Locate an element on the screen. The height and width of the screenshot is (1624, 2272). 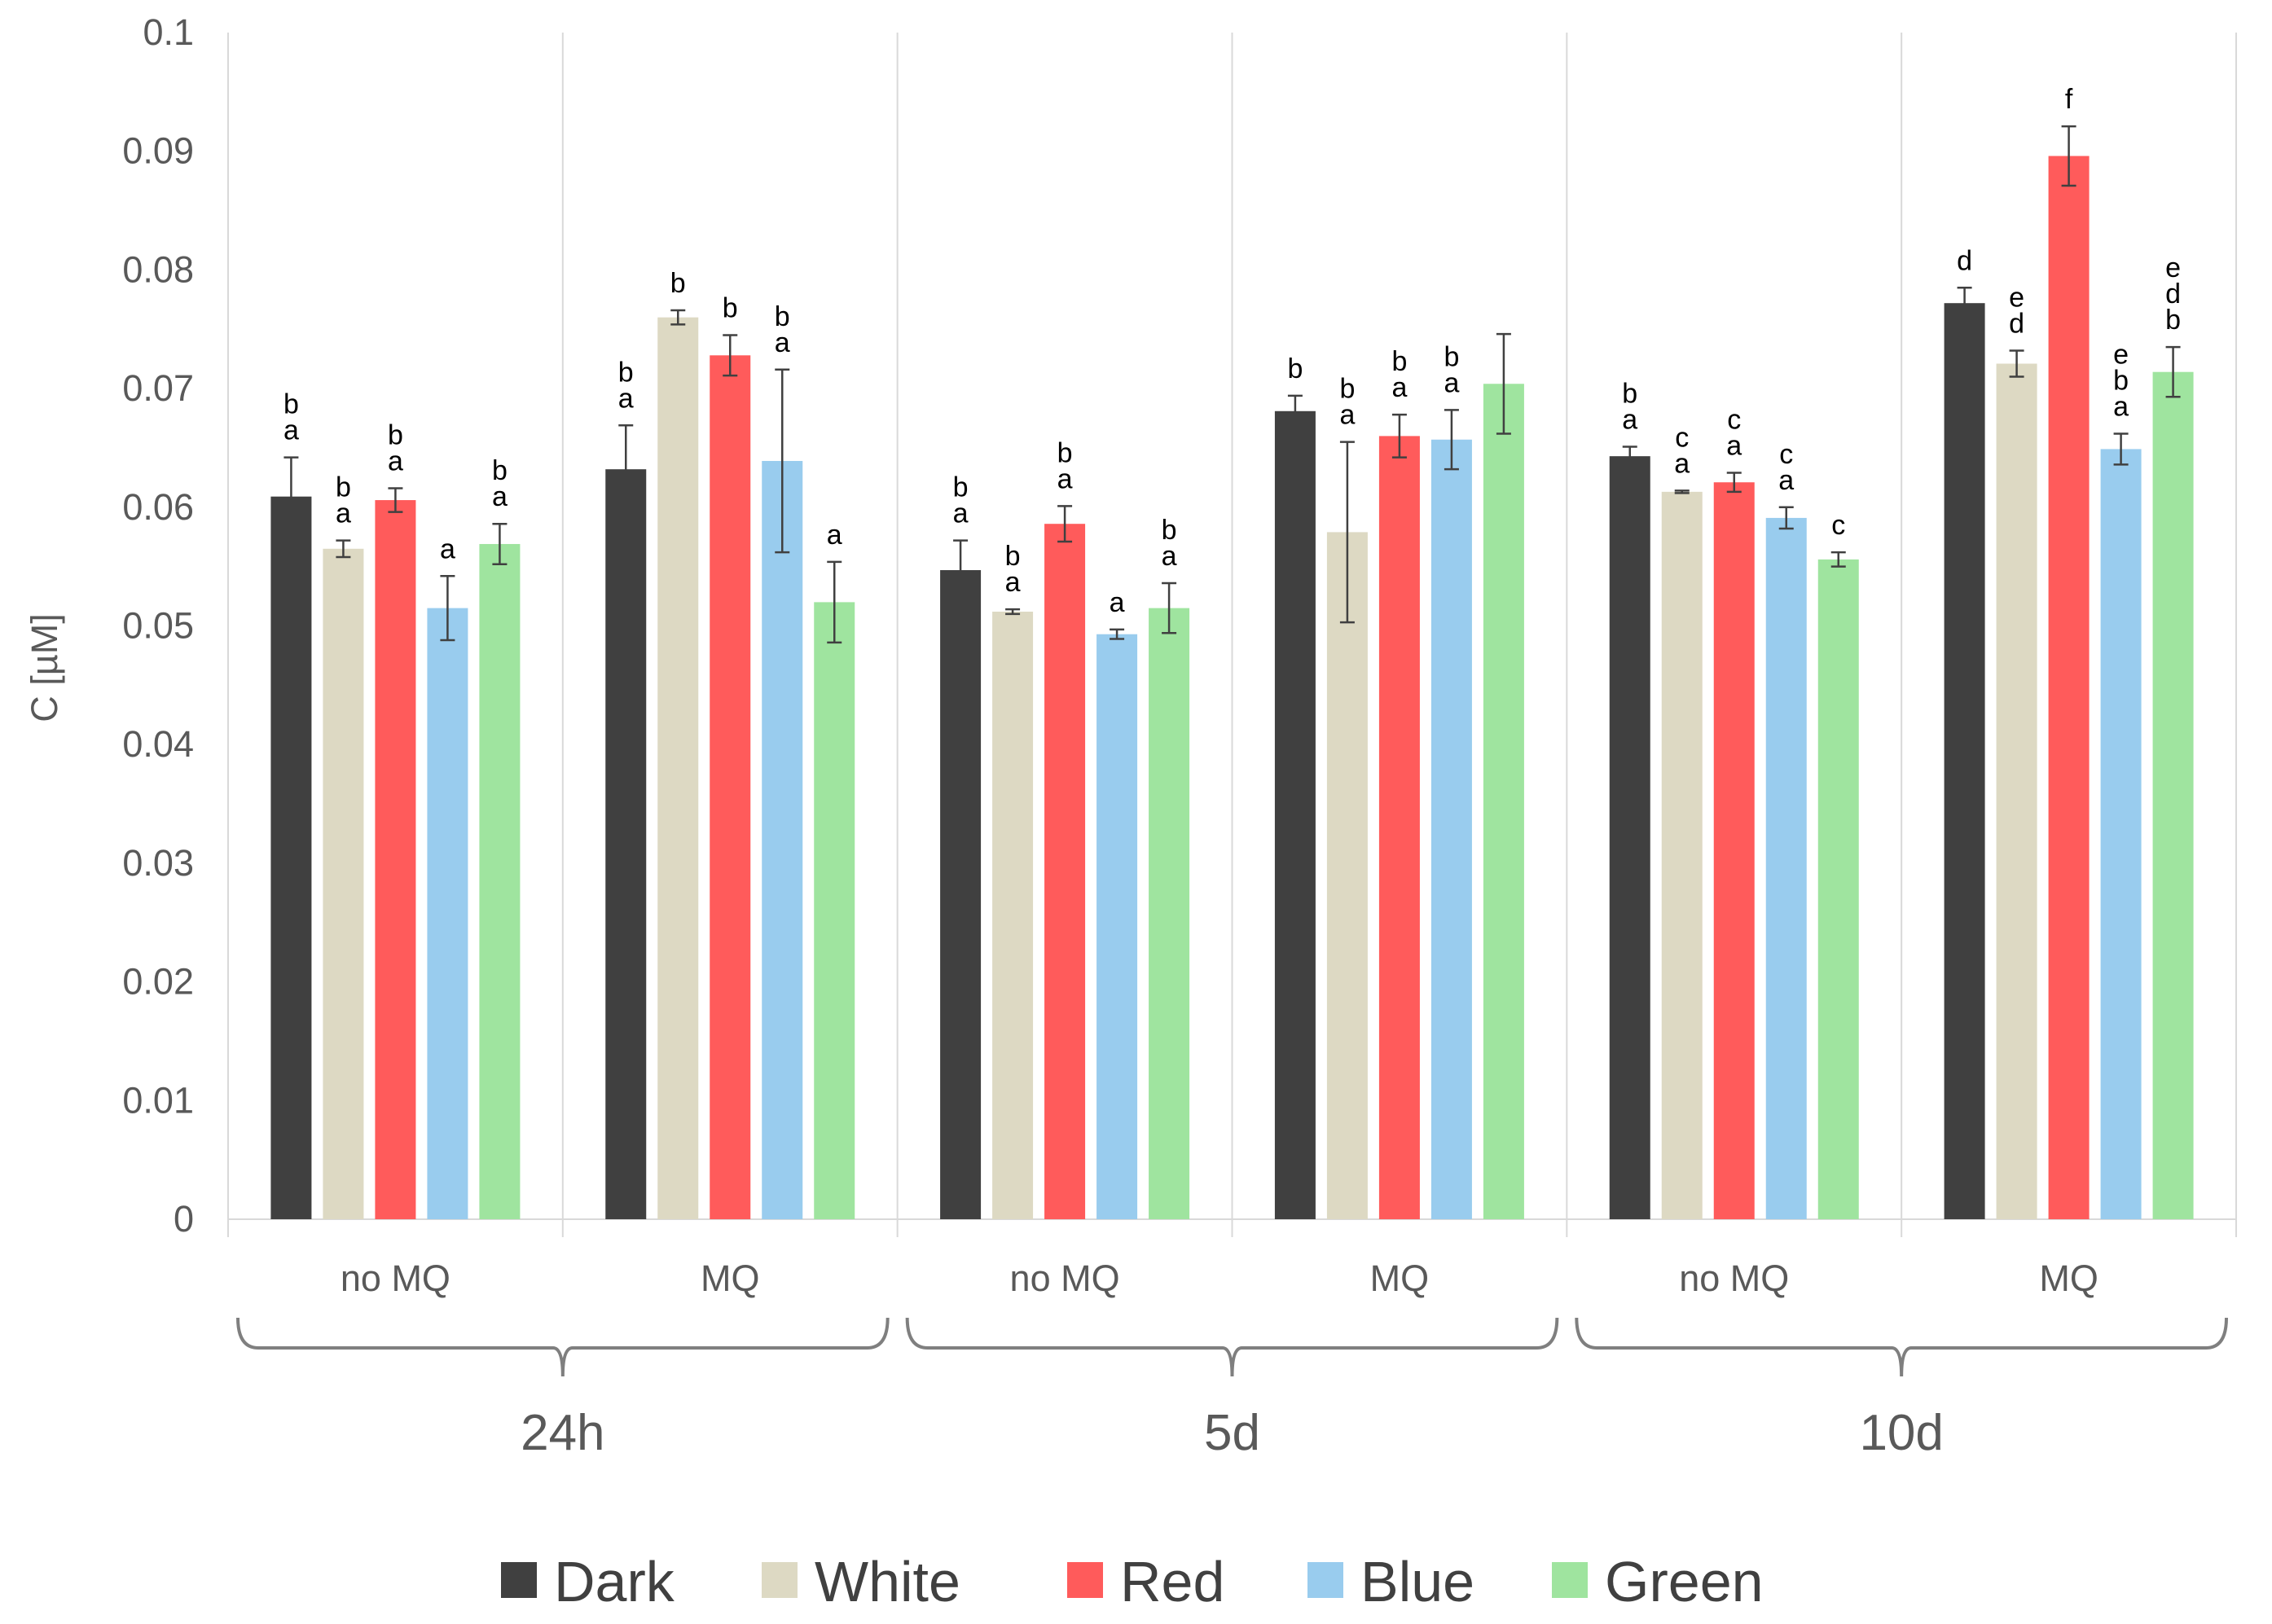
legend: Dark White Red Blue Green is located at coordinates (1132, 1581).